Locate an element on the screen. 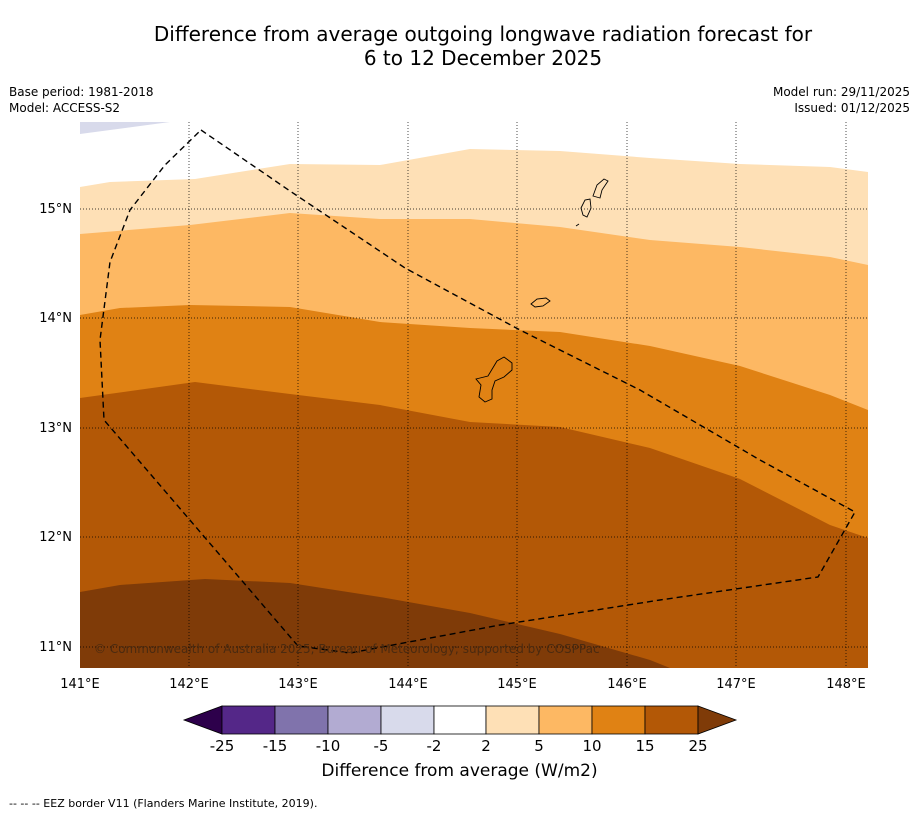  base-period: Base period: 1981-2018 is located at coordinates (81, 92).